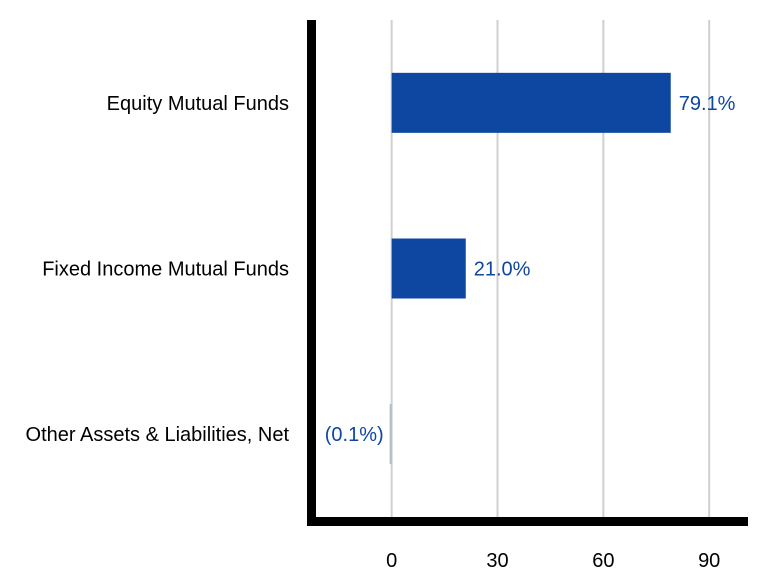 The width and height of the screenshot is (780, 588). I want to click on y-axis-line, so click(311, 273).